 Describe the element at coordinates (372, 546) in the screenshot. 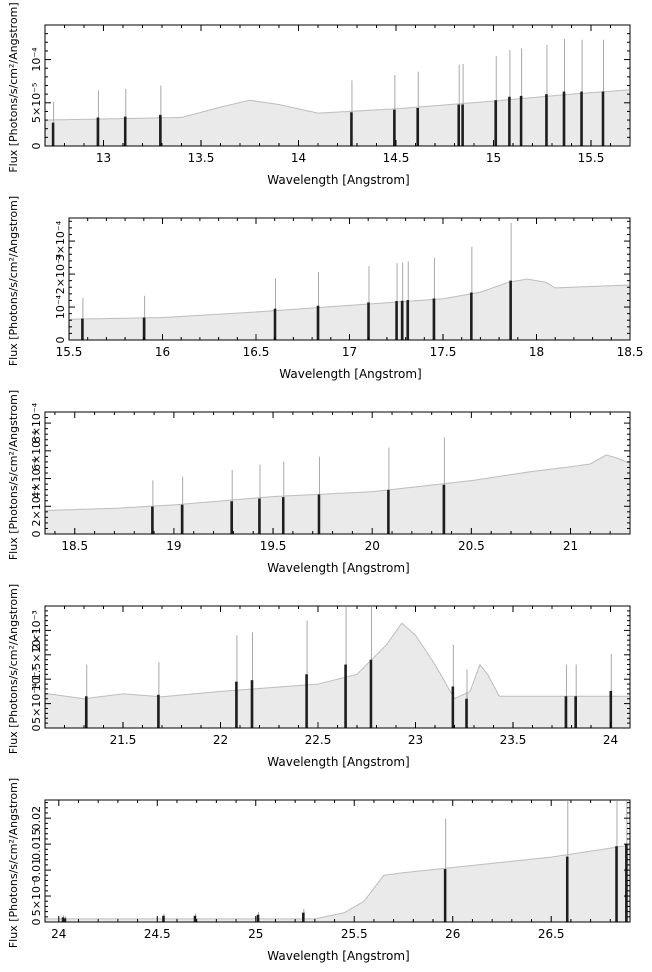

I see `x-tick-label: 20` at that location.